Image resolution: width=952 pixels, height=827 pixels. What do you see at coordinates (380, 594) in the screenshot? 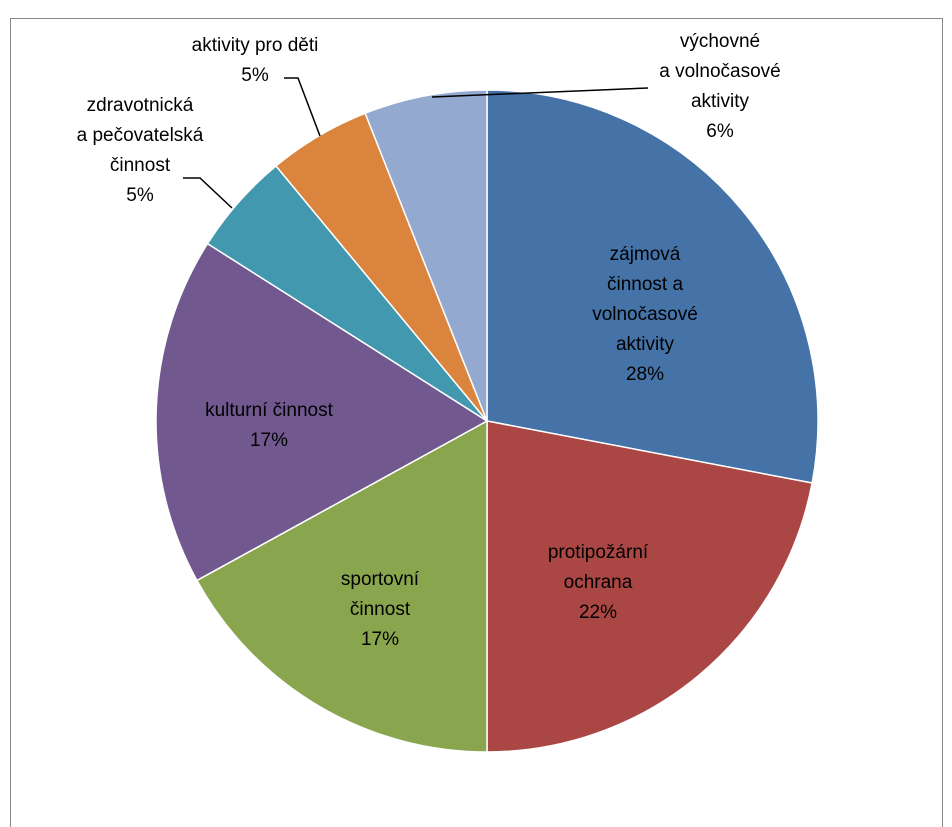
I see `slice-name: sportovní činnost` at bounding box center [380, 594].